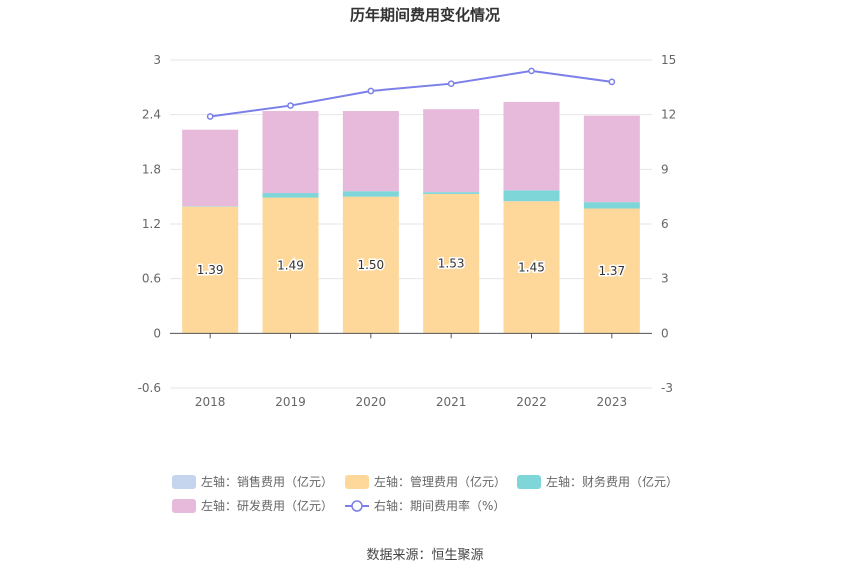 This screenshot has height=575, width=850. What do you see at coordinates (151, 279) in the screenshot?
I see `left-tick-label: 0.6` at bounding box center [151, 279].